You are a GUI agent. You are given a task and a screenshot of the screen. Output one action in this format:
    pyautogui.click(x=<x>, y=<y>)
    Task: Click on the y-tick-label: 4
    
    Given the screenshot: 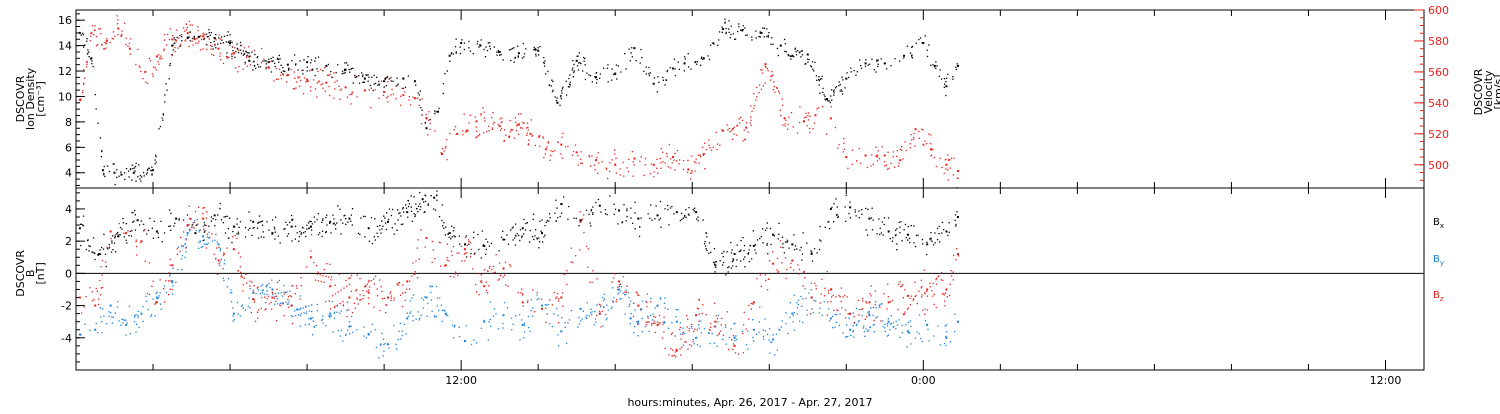 What is the action you would take?
    pyautogui.click(x=68, y=209)
    